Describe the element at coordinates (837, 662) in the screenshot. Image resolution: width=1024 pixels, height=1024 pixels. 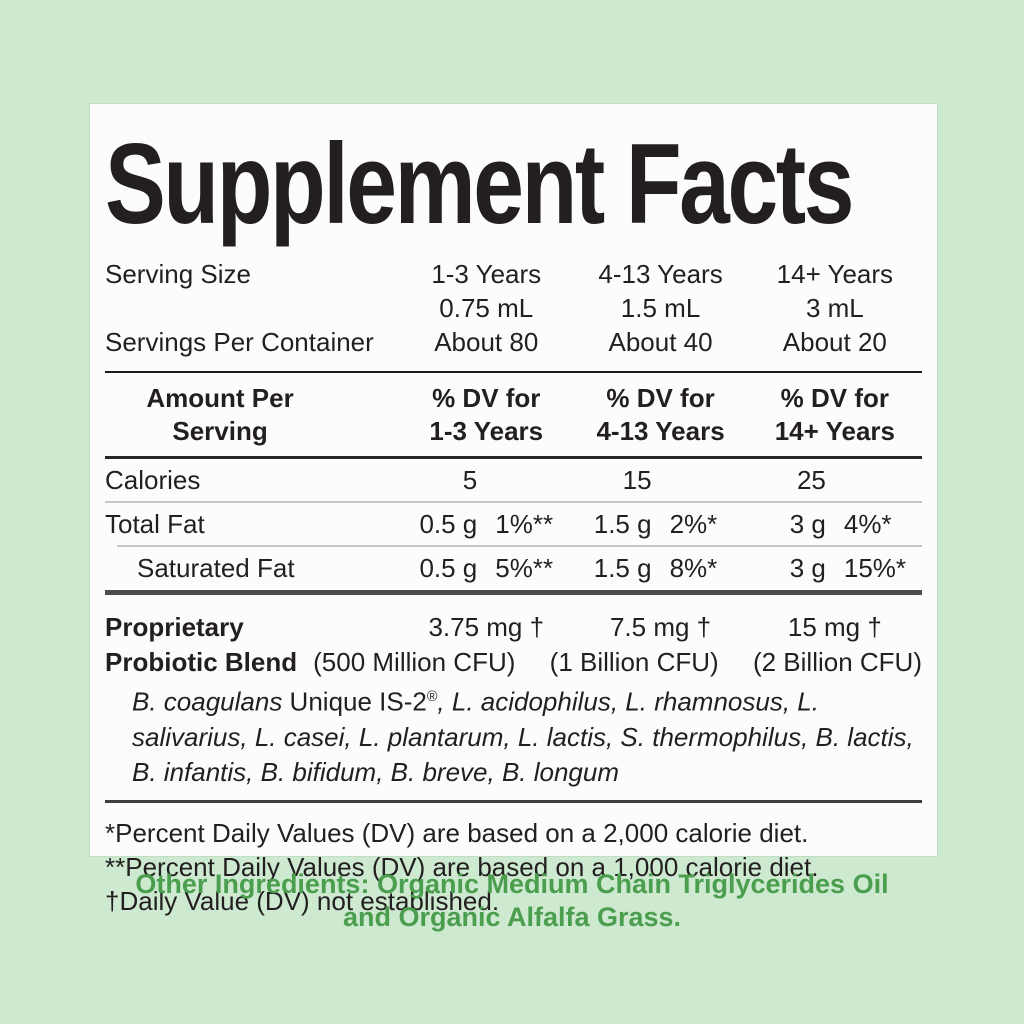
I see `blend-cfu-3: (2 Billion CFU)` at that location.